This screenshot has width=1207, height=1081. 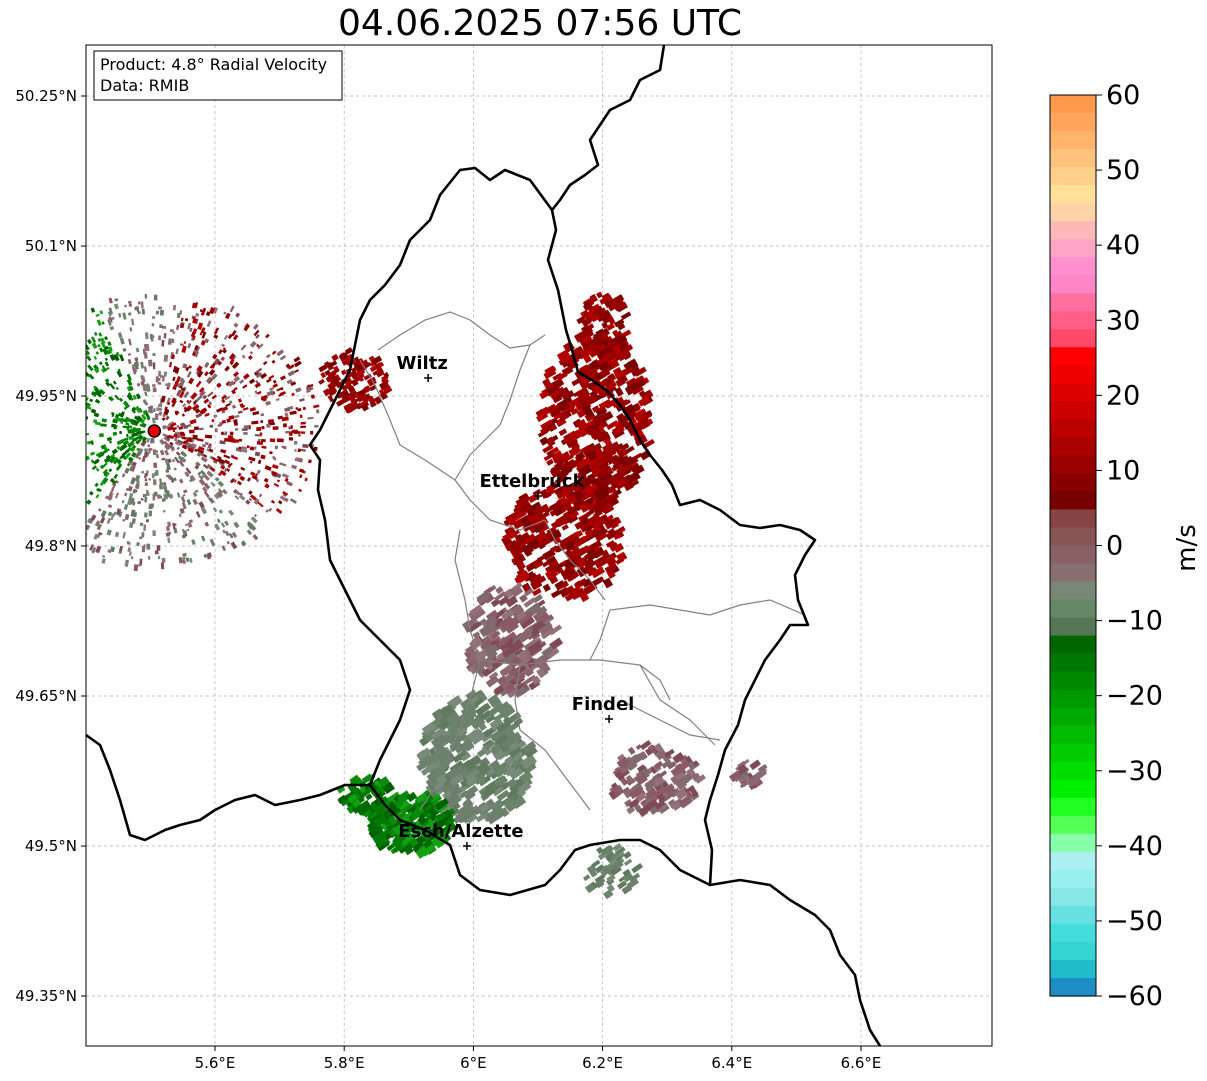 I want to click on info-product: Product: 4.8° Radial Velocity, so click(x=213, y=64).